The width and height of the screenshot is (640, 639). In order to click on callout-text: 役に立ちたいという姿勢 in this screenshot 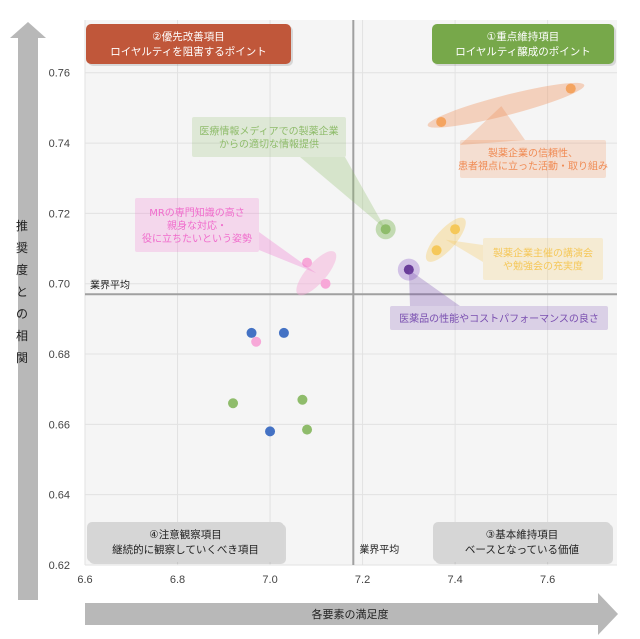, I will do `click(197, 238)`.